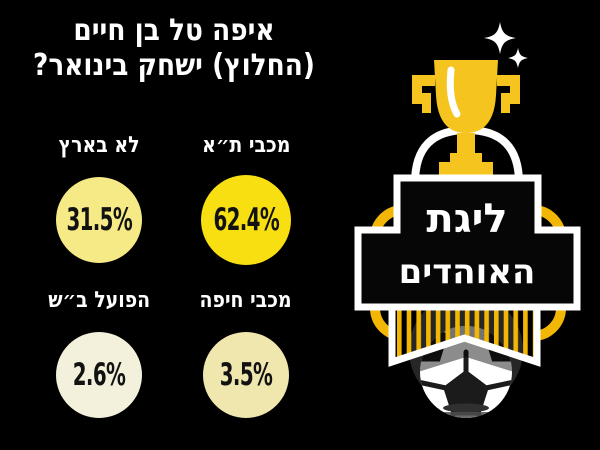 Image resolution: width=600 pixels, height=450 pixels. What do you see at coordinates (174, 65) in the screenshot?
I see `title-line-2: (החלוץ) ישחק בינואר?` at bounding box center [174, 65].